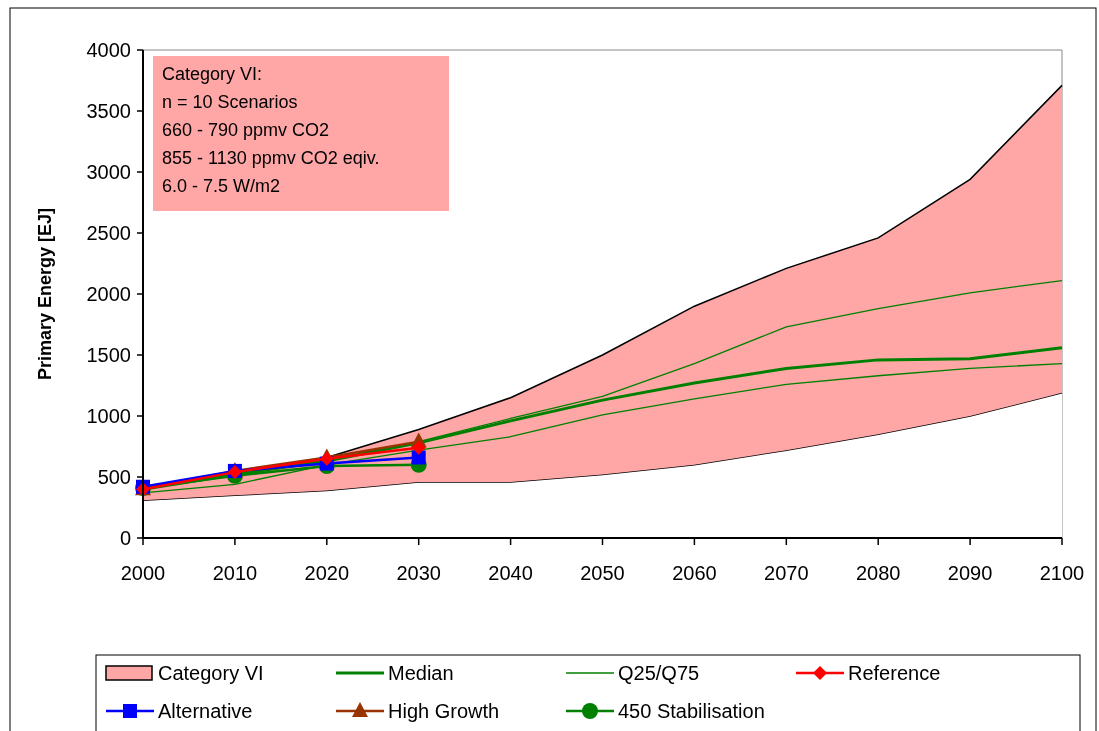  Describe the element at coordinates (271, 158) in the screenshot. I see `annotation: 855 - 1130 ppmv CO2 eqiv.` at that location.